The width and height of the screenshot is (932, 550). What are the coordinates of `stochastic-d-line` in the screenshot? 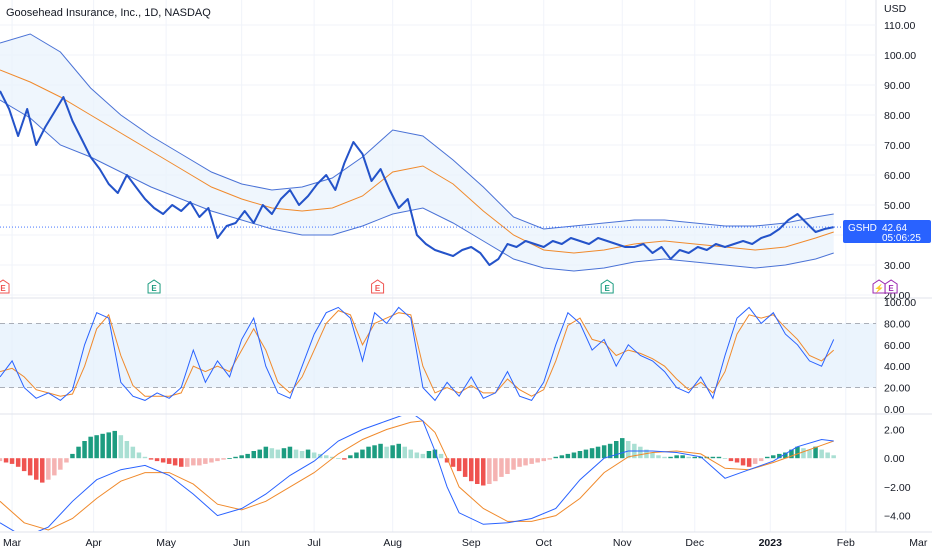 It's located at (417, 353).